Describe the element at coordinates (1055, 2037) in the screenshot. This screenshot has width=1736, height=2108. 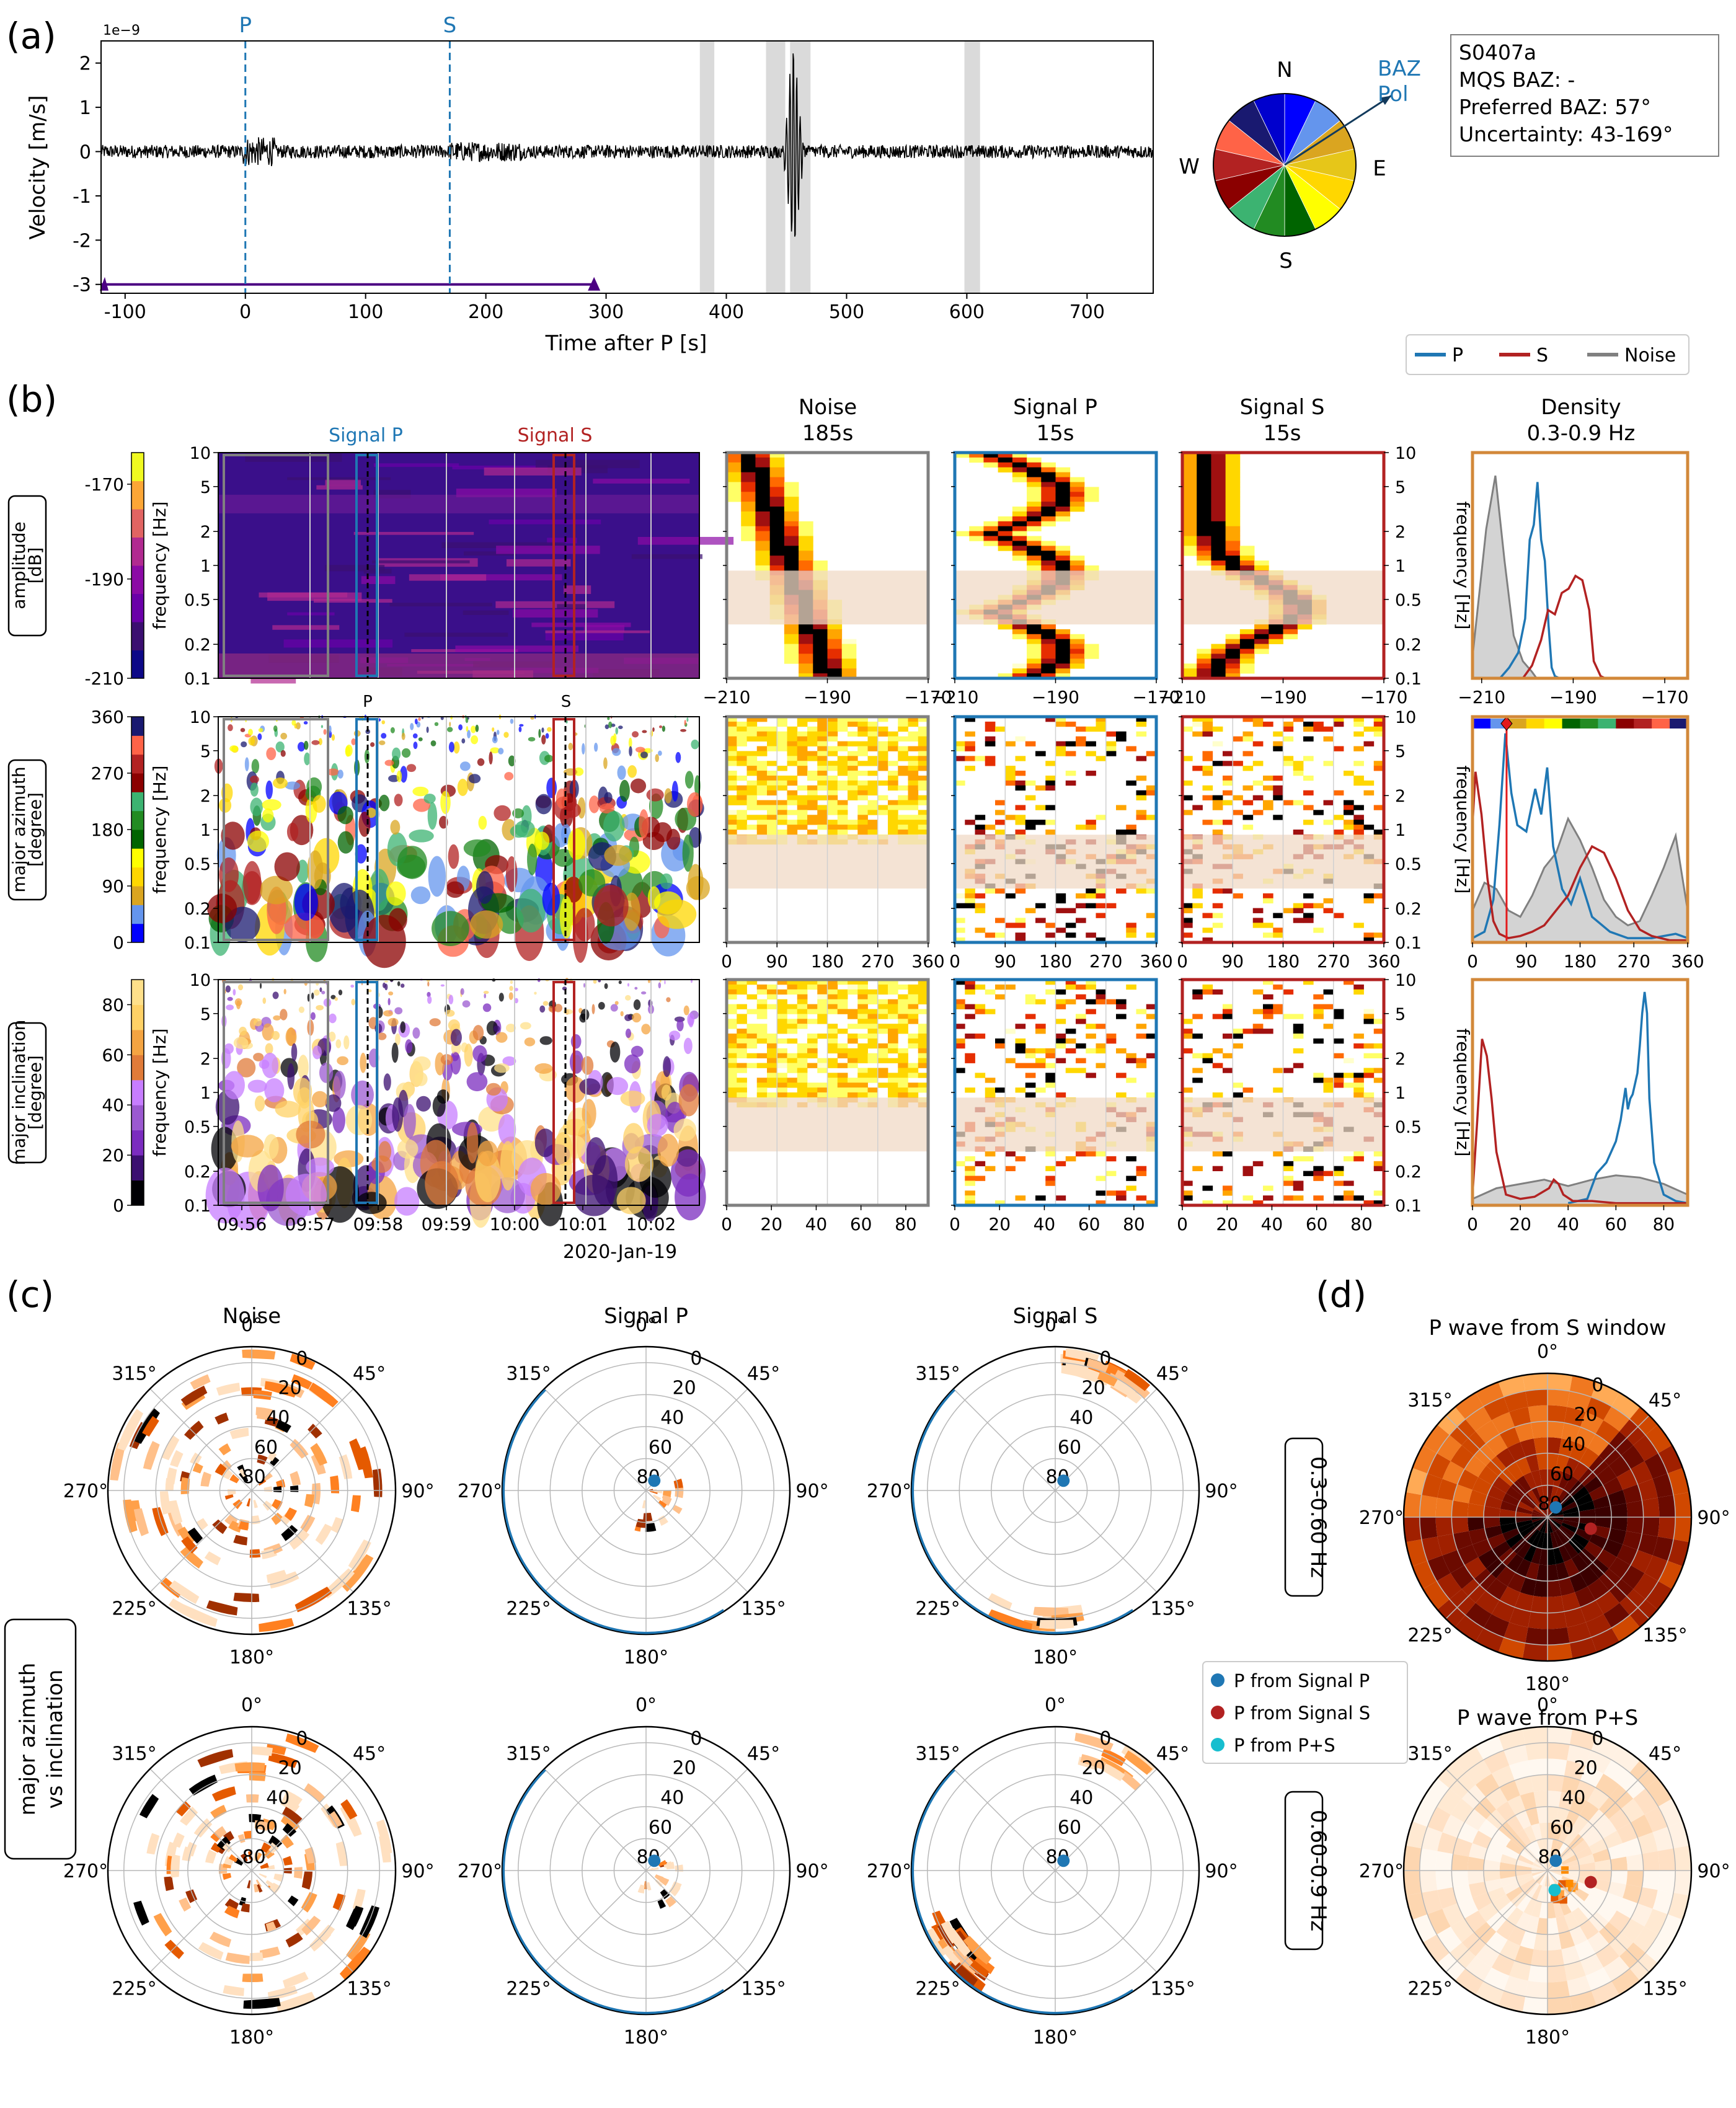
I see `polar-angle-label: 180°` at that location.